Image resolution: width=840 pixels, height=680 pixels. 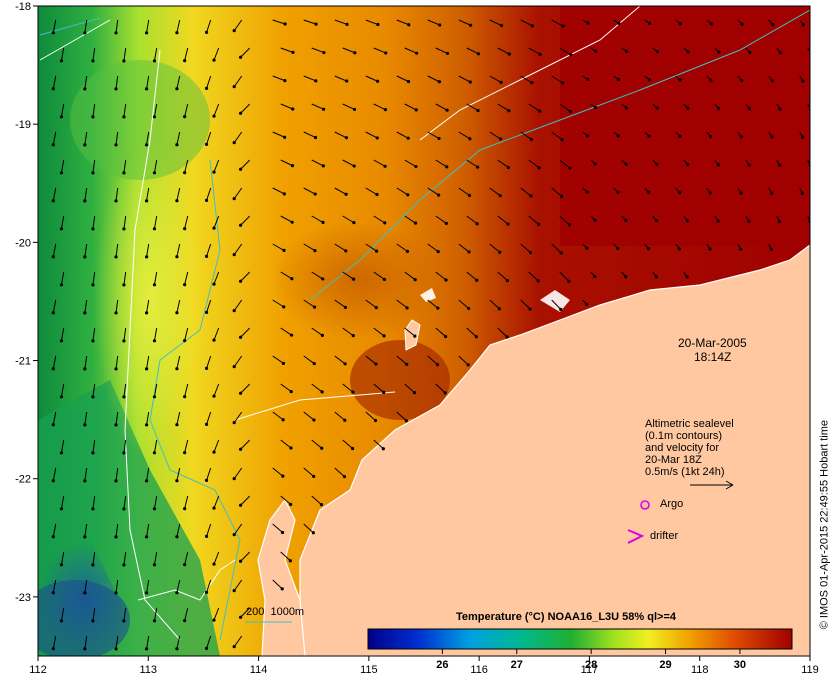 I want to click on drifter-symbol, so click(x=636, y=536).